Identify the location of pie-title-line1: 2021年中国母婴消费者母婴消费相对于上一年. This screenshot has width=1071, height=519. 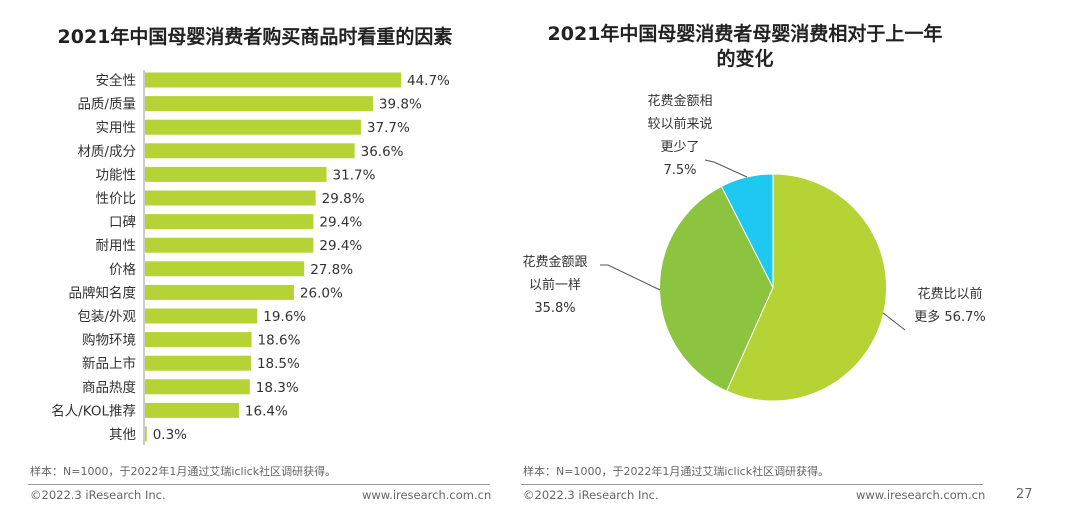
(745, 34).